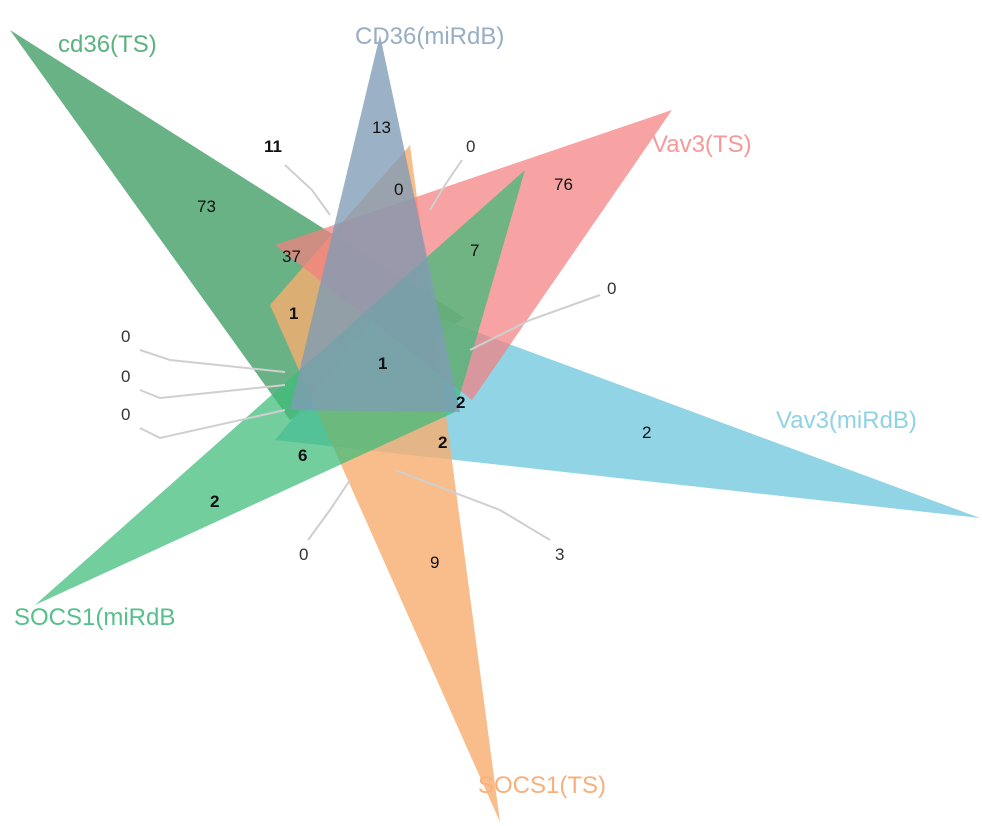  I want to click on count-outside-0-left-1: 0, so click(125, 336).